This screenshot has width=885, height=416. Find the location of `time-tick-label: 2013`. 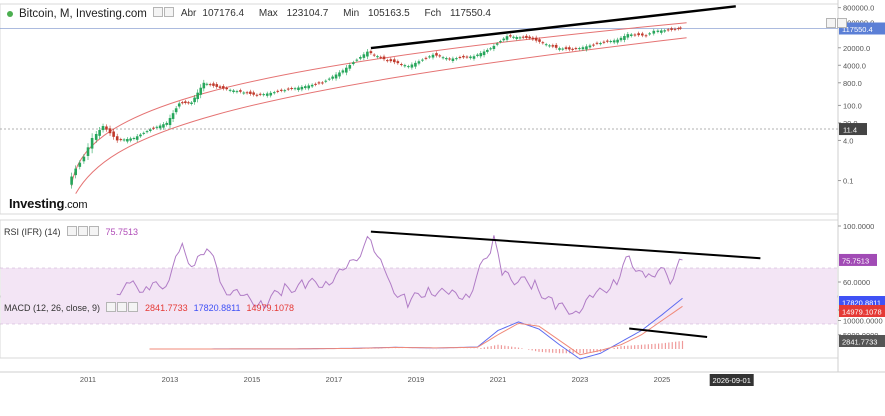

time-tick-label: 2013 is located at coordinates (170, 379).